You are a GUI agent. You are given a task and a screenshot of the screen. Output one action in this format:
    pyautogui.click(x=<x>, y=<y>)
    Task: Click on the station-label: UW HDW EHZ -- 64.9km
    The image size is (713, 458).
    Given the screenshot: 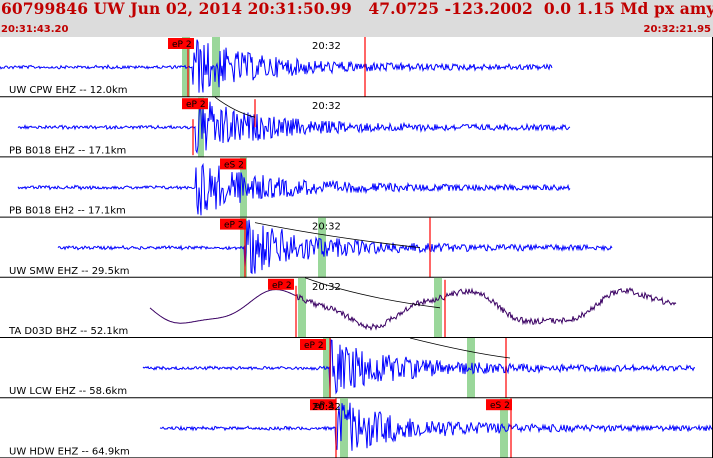 What is the action you would take?
    pyautogui.click(x=69, y=451)
    